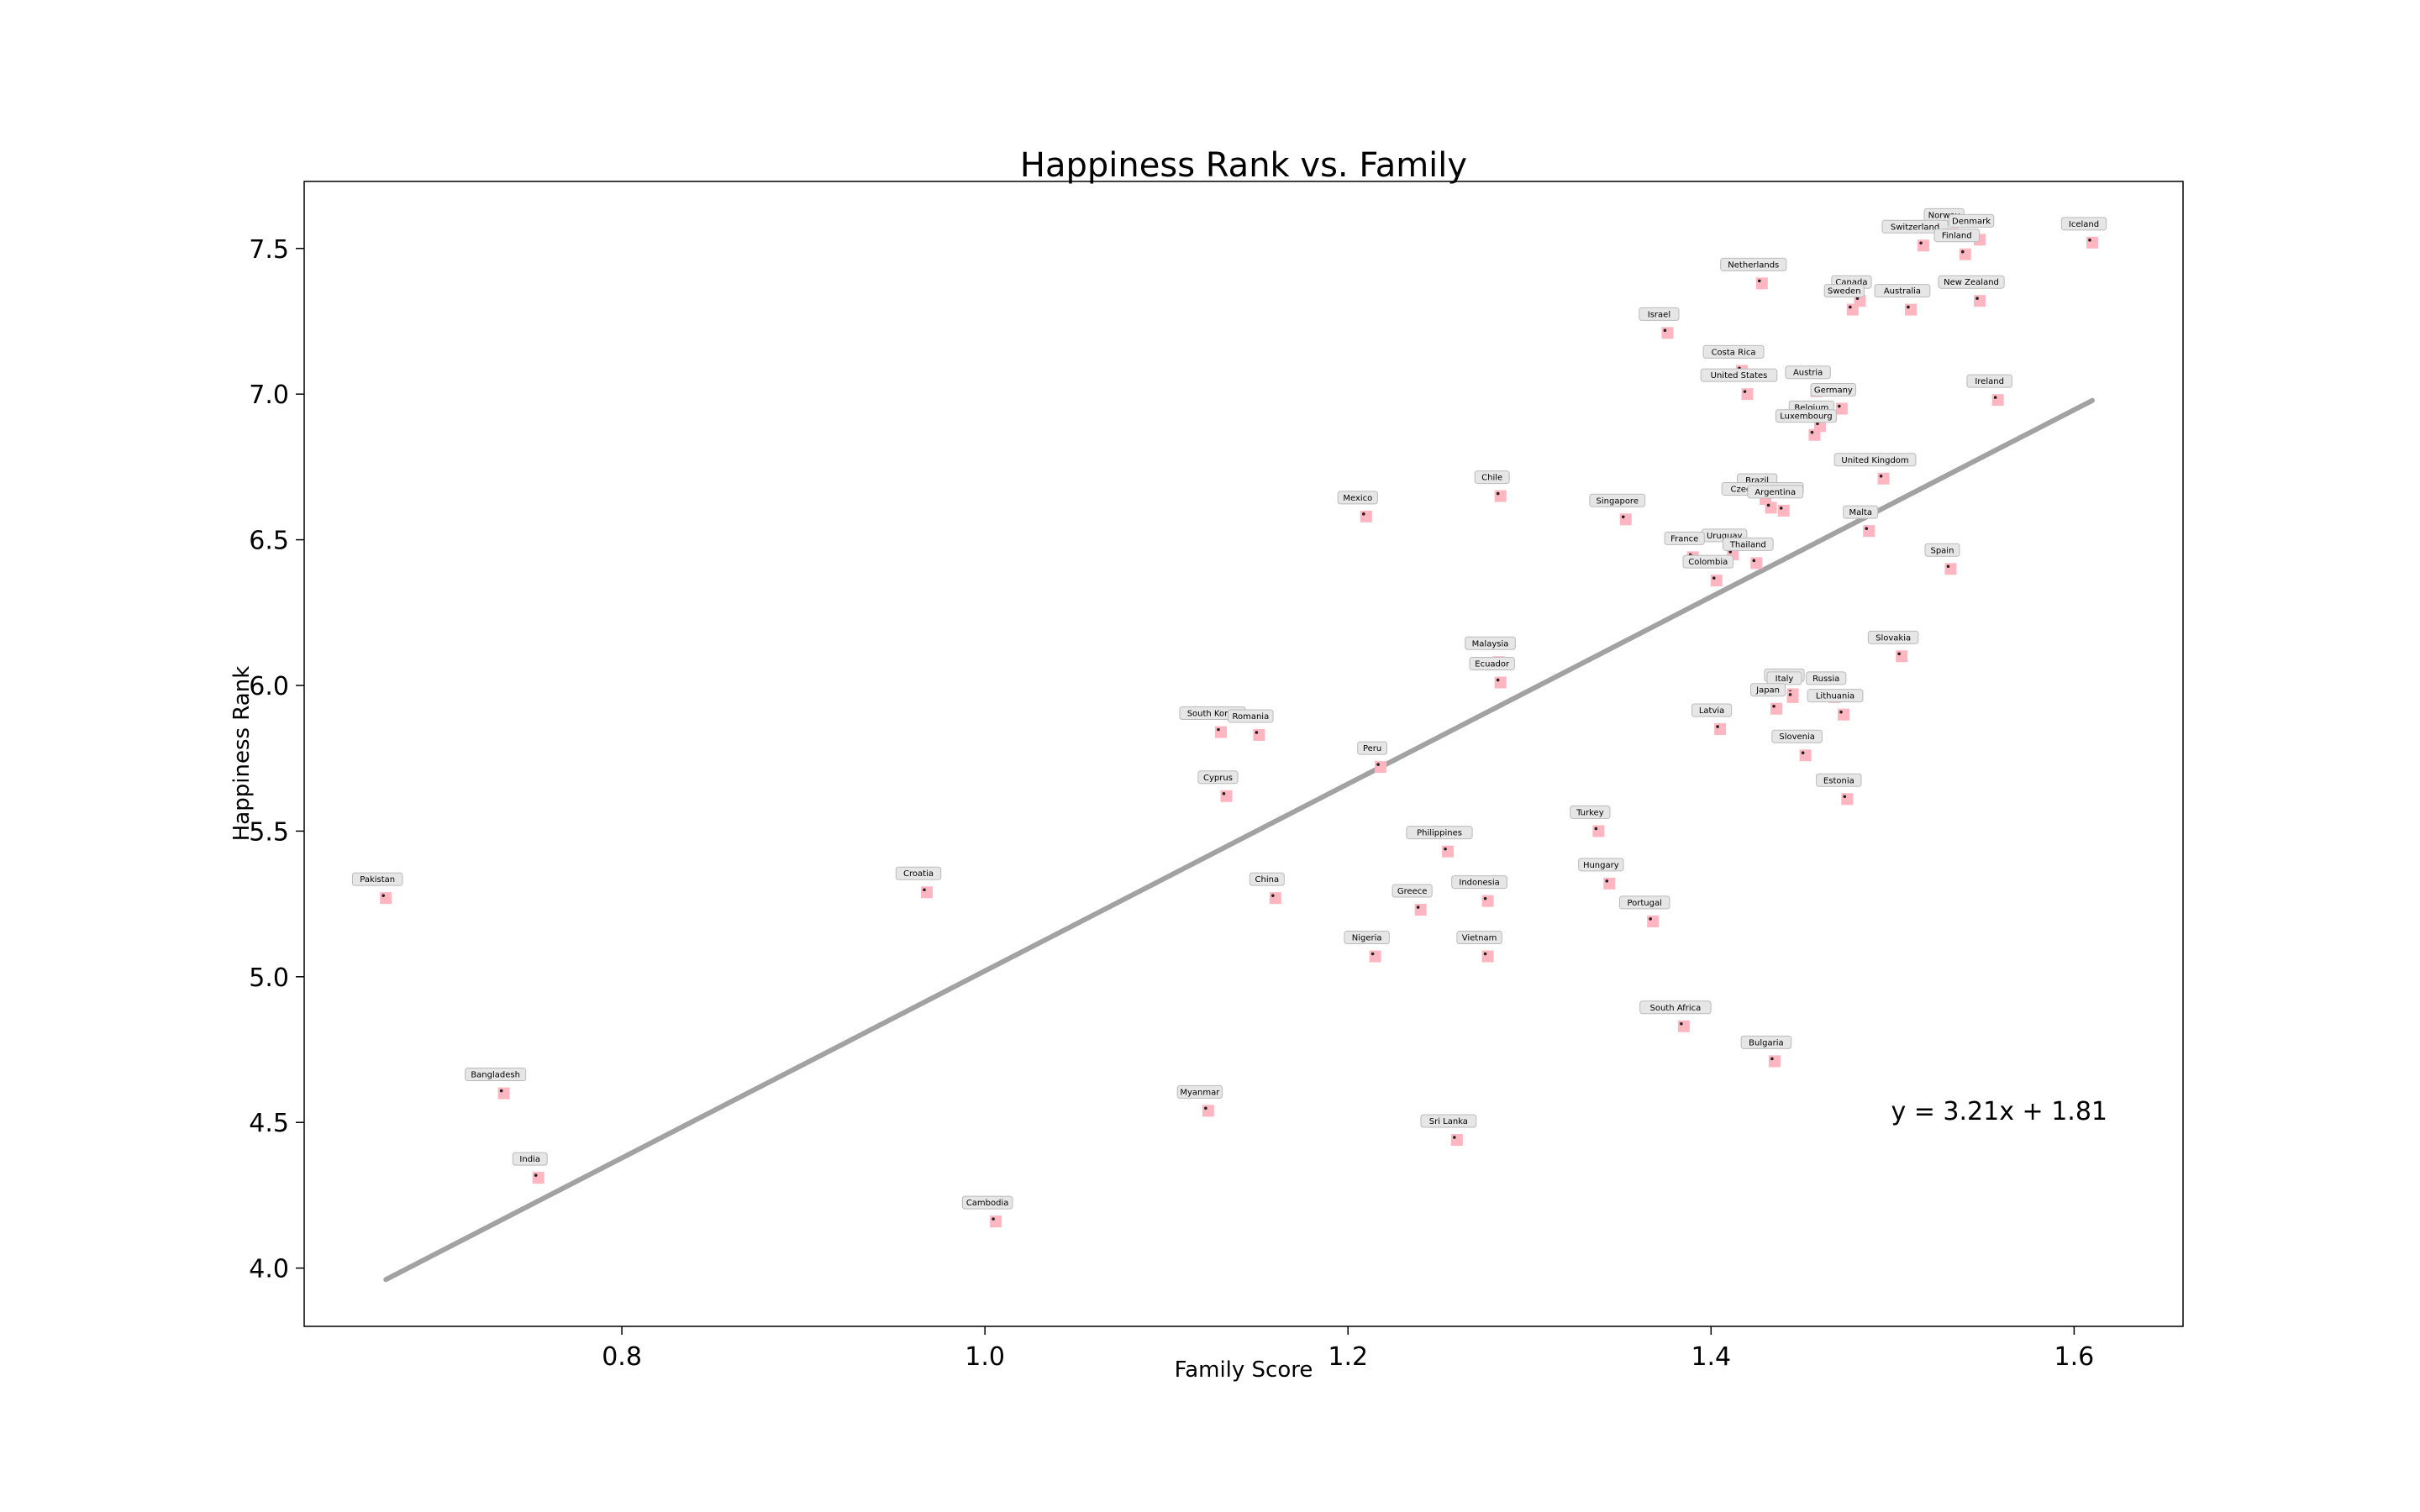 The height and width of the screenshot is (1512, 2420). I want to click on point-label: Netherlands, so click(1753, 265).